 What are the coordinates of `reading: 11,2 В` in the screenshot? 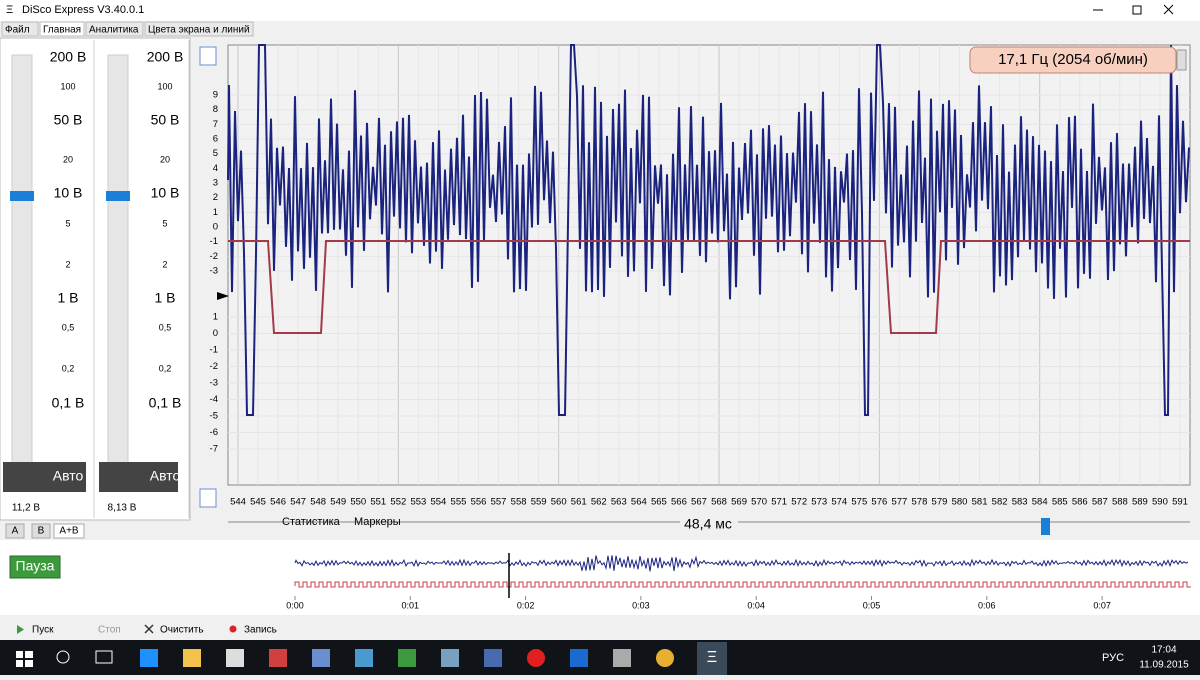 It's located at (26, 508).